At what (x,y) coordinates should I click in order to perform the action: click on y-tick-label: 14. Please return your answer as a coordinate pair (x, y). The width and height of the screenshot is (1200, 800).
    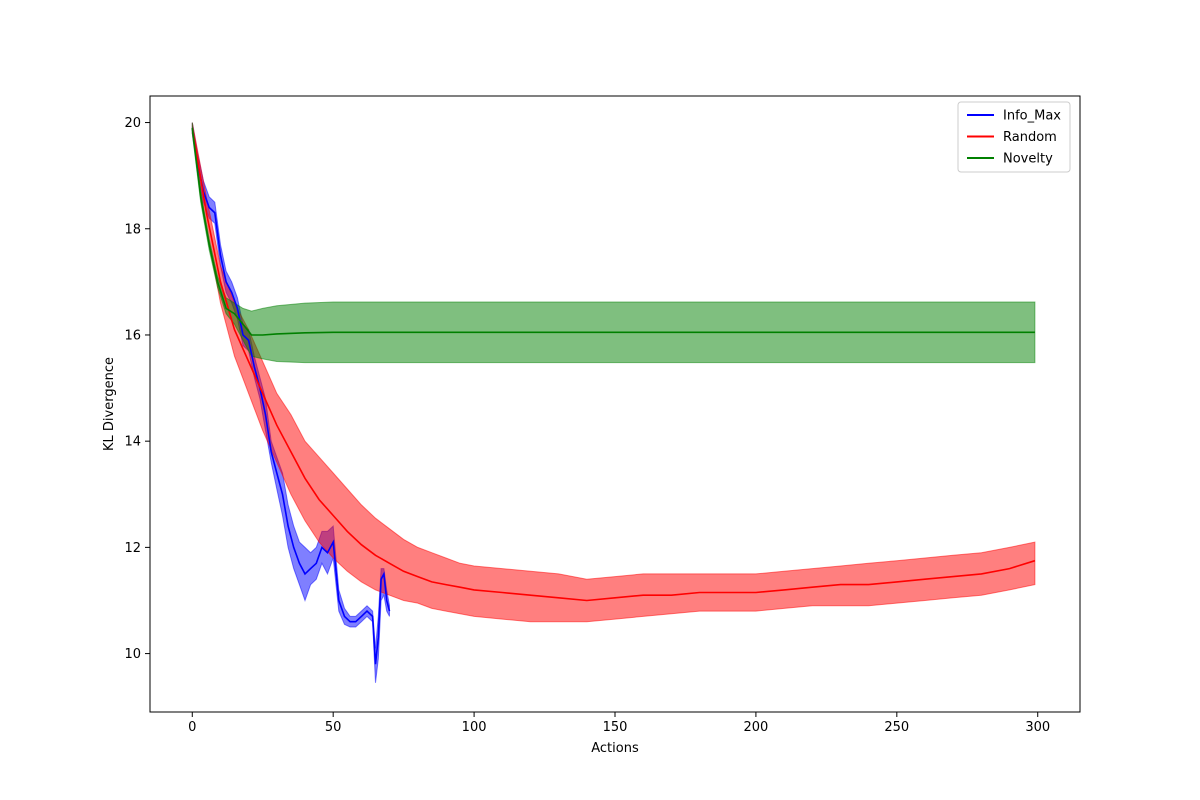
    Looking at the image, I should click on (132, 442).